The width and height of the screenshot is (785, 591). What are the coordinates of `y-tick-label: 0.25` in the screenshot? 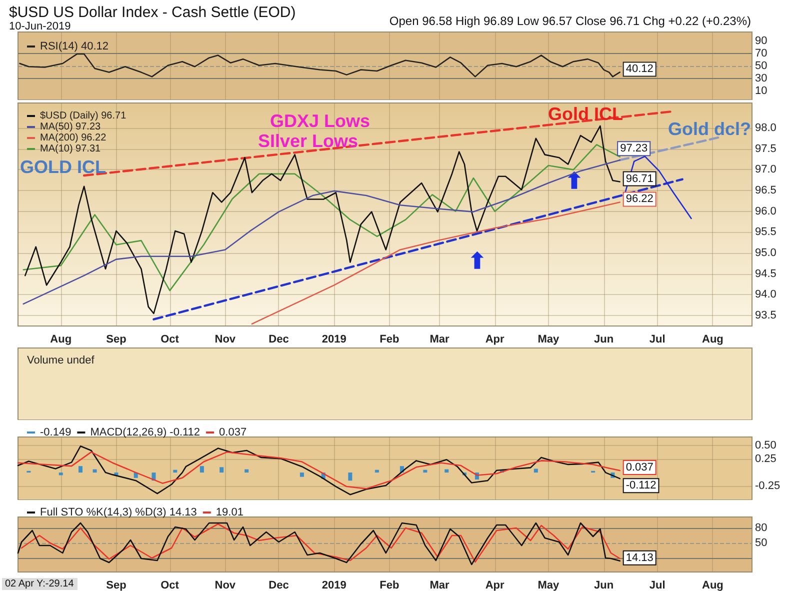 It's located at (765, 459).